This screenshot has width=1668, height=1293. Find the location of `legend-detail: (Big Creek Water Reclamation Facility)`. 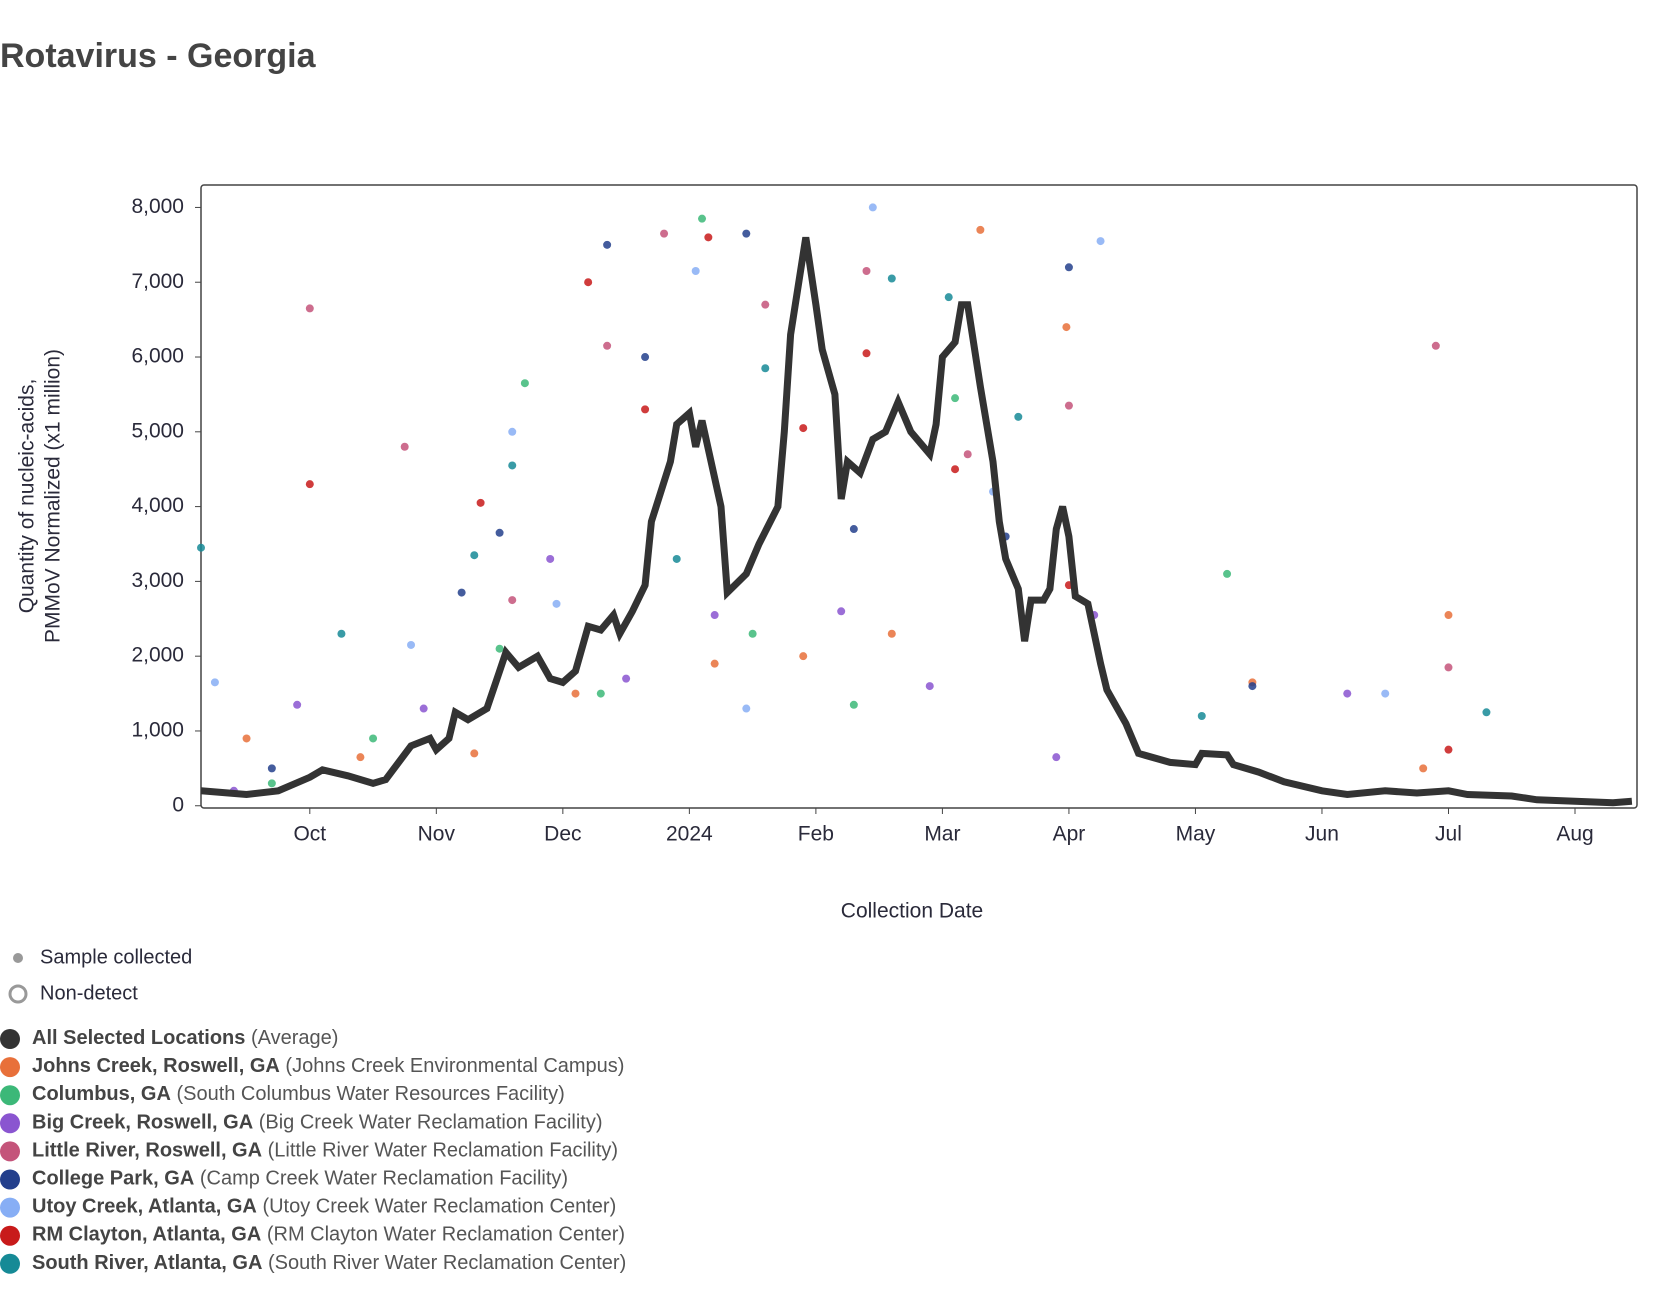

legend-detail: (Big Creek Water Reclamation Facility) is located at coordinates (431, 1123).